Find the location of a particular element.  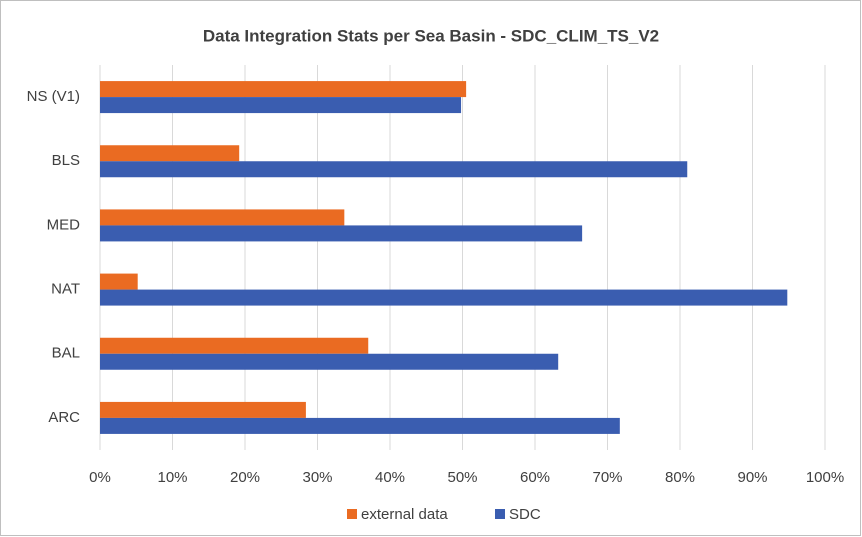

x-tick-label: 90% is located at coordinates (752, 477).